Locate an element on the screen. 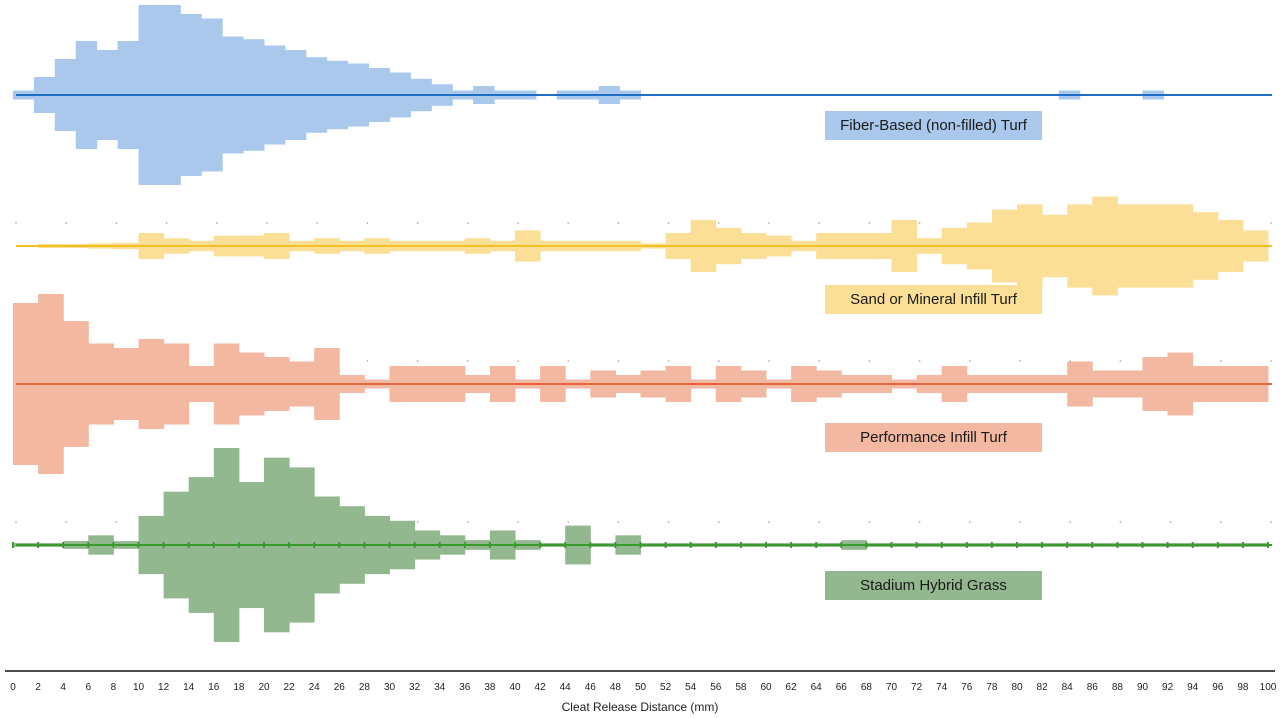  x-tick-label: 94 is located at coordinates (1193, 687).